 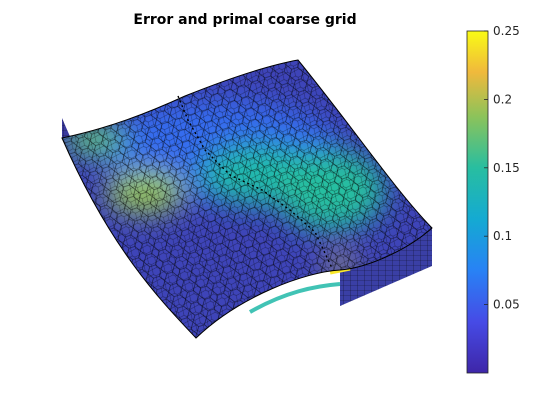 I want to click on colorbar-tick-label: 0.2, so click(x=502, y=99).